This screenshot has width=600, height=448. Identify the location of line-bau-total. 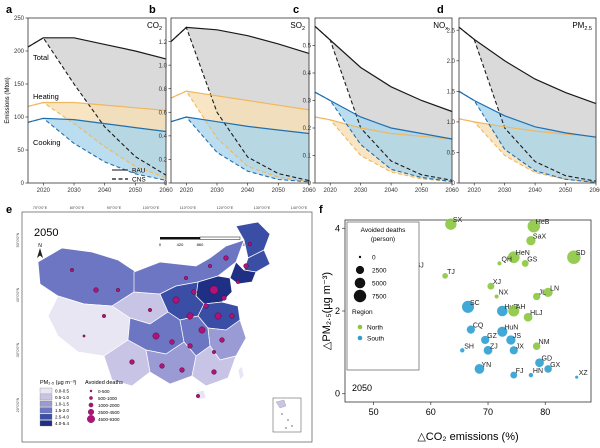
(383, 69).